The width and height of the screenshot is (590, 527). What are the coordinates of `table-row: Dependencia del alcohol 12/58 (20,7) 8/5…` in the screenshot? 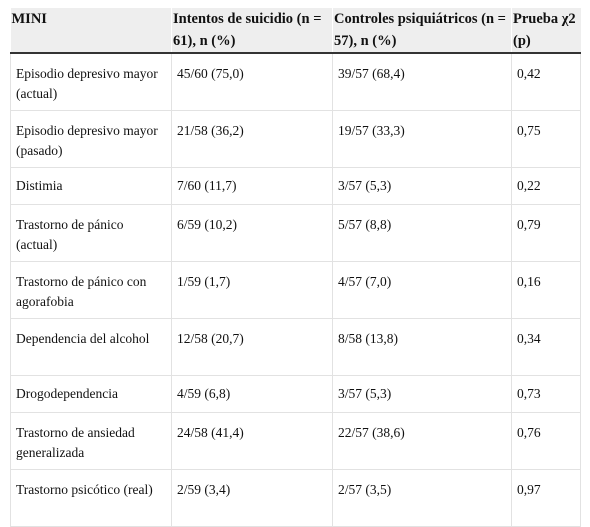 It's located at (295, 347).